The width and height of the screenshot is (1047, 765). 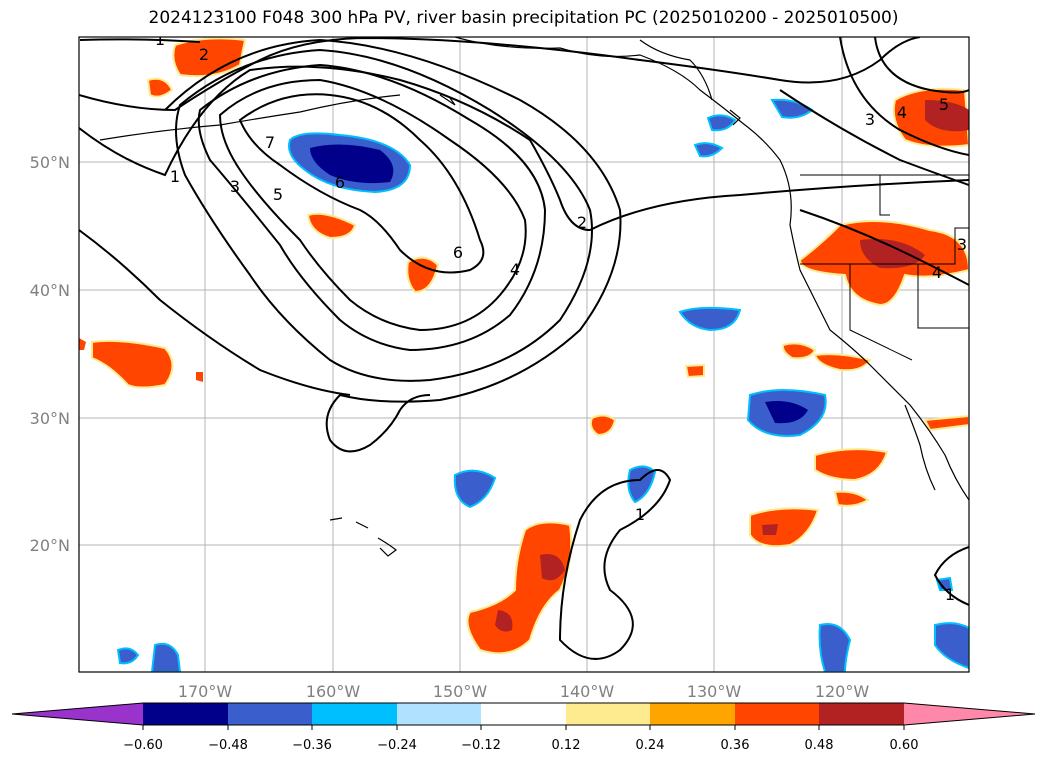 What do you see at coordinates (842, 691) in the screenshot?
I see `lon-label-120w: 120°W` at bounding box center [842, 691].